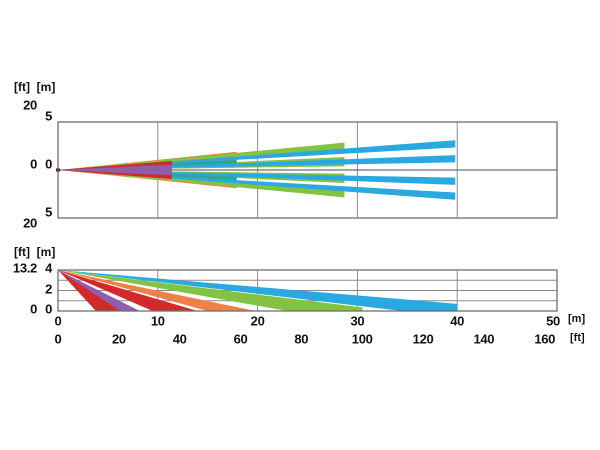 The image size is (600, 450). Describe the element at coordinates (58, 321) in the screenshot. I see `x-axis-m-tick: 0` at that location.